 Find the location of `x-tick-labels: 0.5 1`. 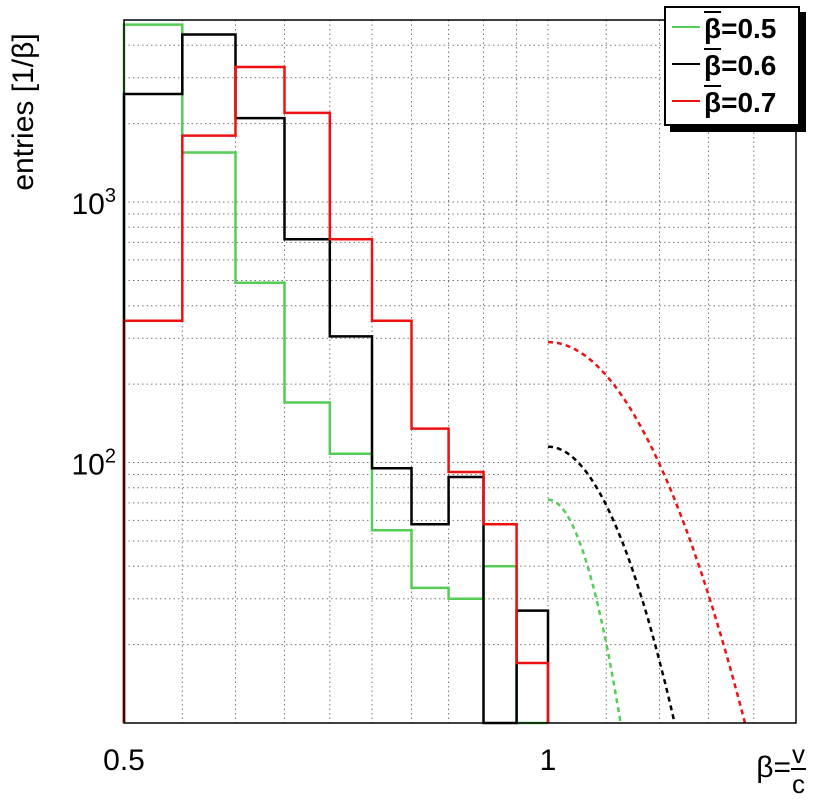

x-tick-labels: 0.5 1 is located at coordinates (329, 760).